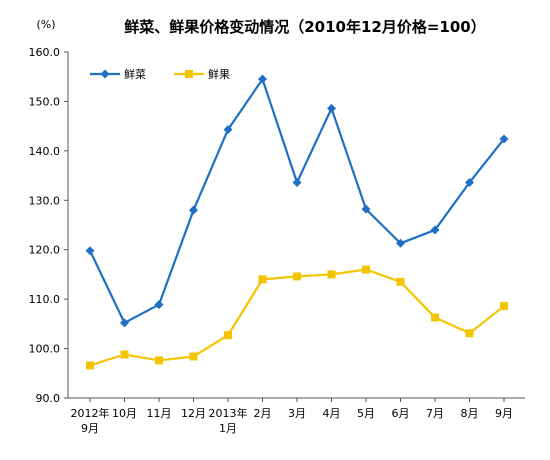 This screenshot has width=550, height=460. Describe the element at coordinates (45, 52) in the screenshot. I see `y-tick-label: 160.0` at that location.